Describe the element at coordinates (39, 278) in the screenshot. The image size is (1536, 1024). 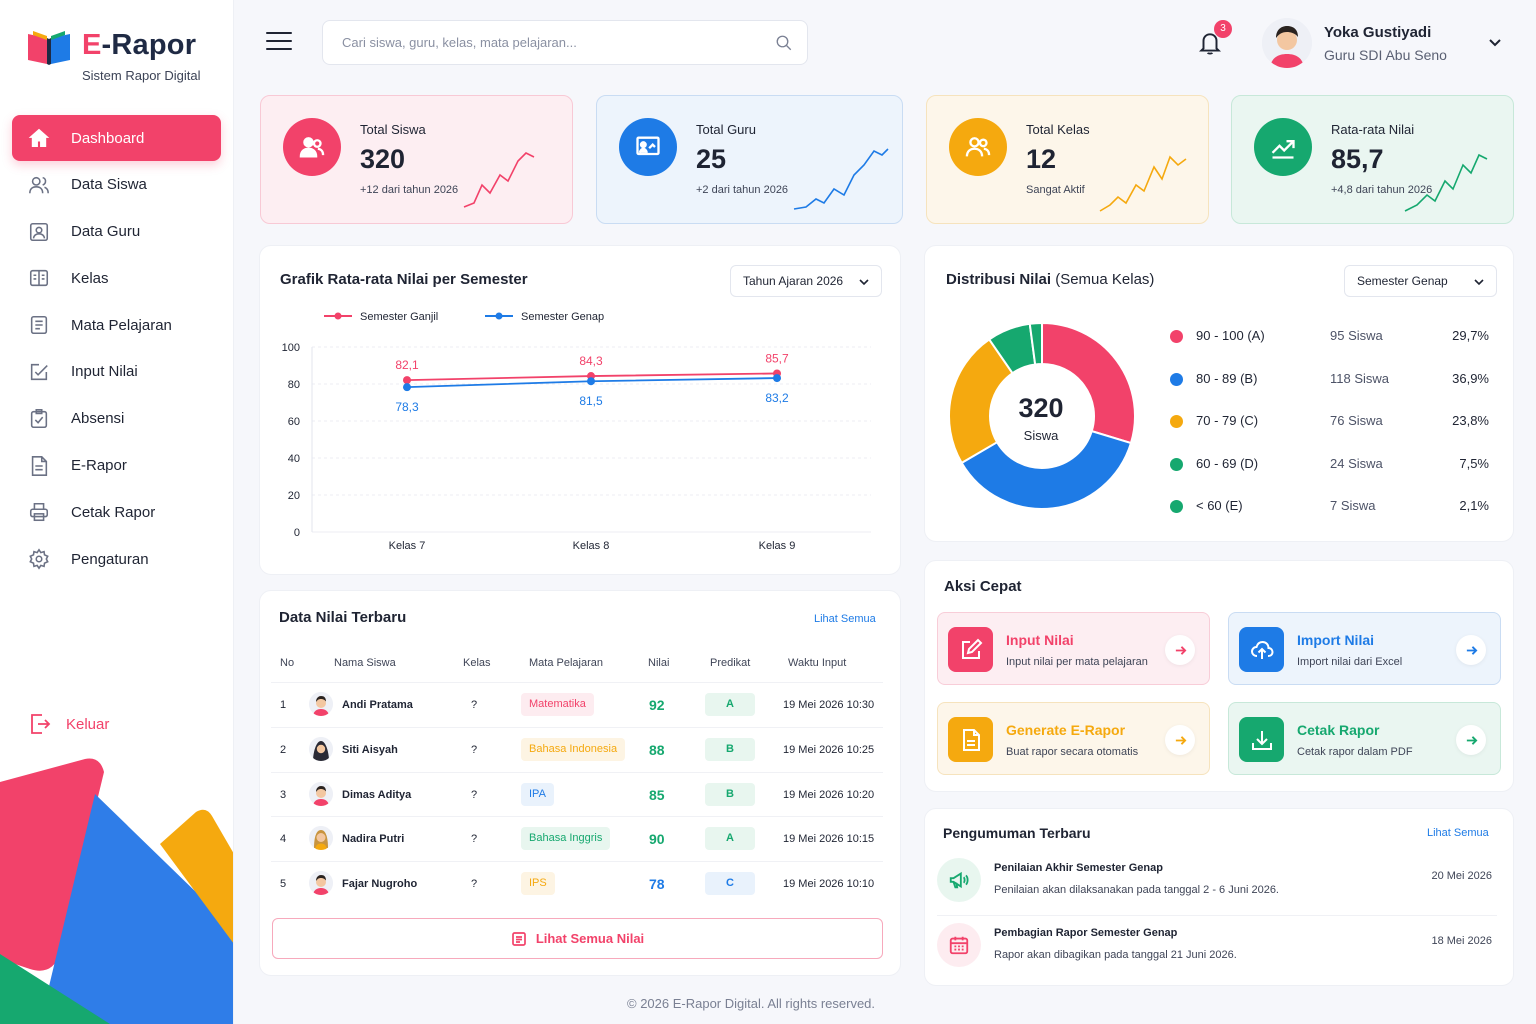
I see `class-icon` at that location.